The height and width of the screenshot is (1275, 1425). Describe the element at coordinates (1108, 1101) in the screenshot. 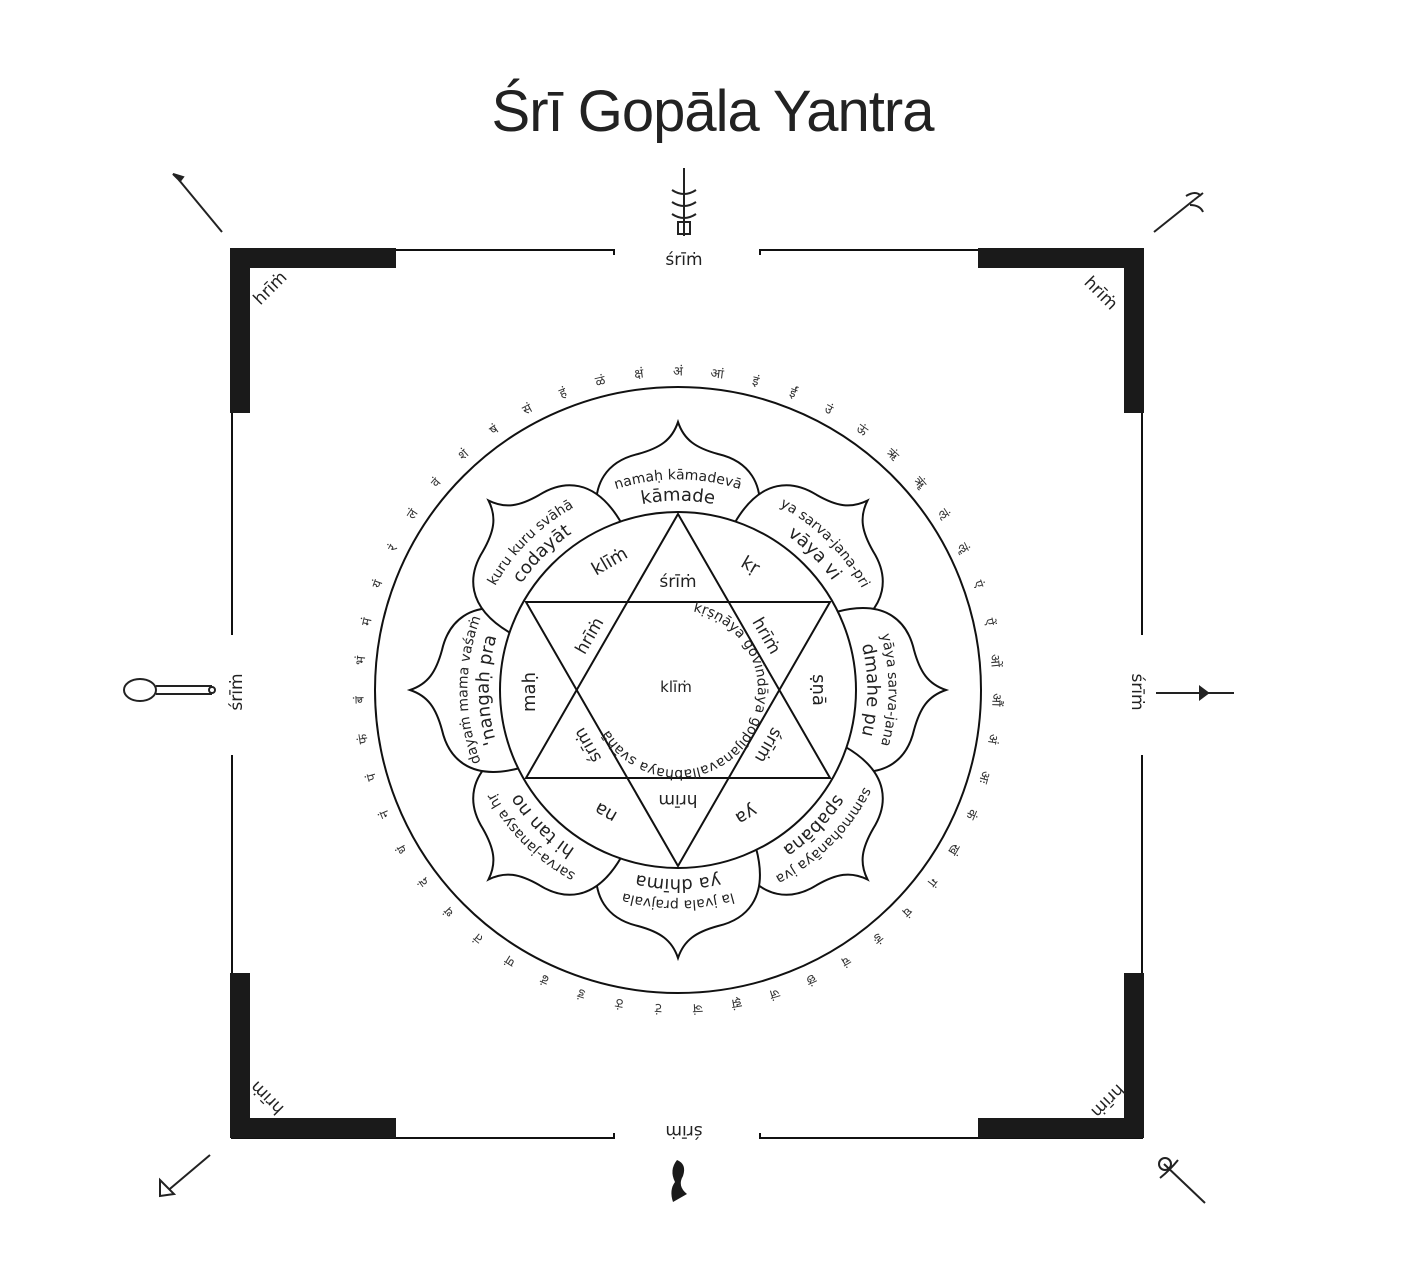

I see `corner-label-bottom-right: hrīṁ` at that location.